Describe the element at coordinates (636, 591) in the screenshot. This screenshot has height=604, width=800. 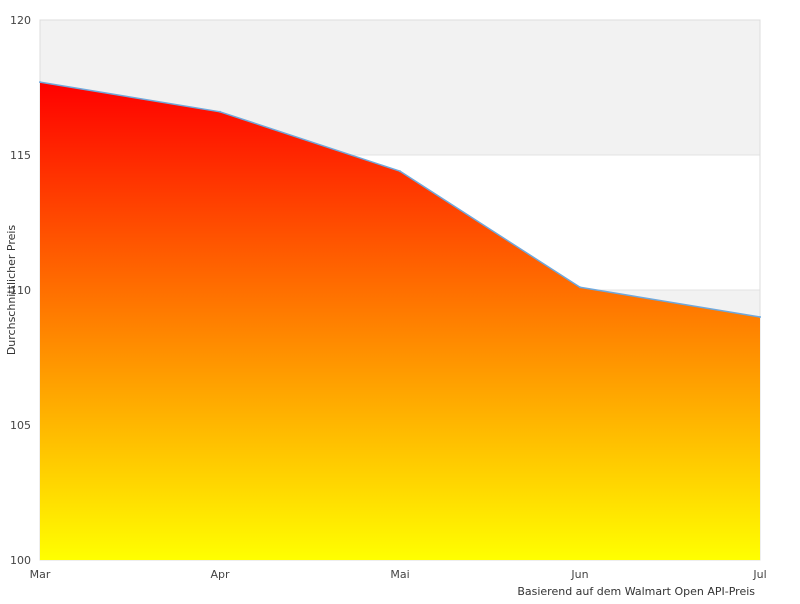
I see `source-note: Basierend auf dem Walmart Open API-Preis` at that location.